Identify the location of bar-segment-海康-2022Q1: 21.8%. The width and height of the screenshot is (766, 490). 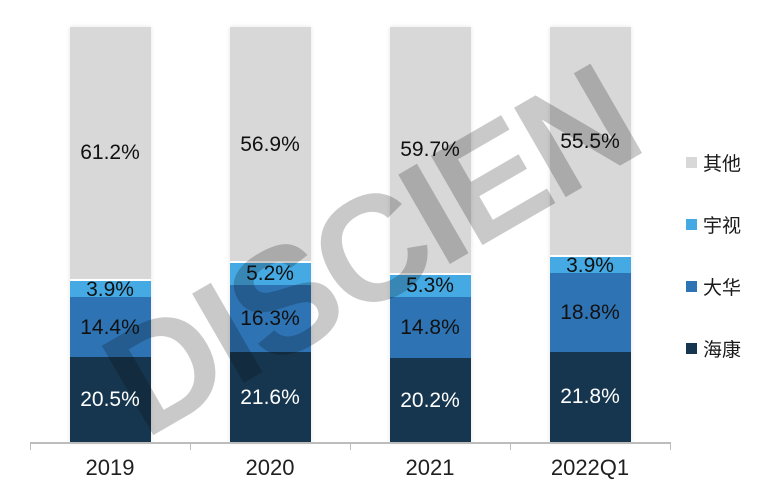
(590, 396).